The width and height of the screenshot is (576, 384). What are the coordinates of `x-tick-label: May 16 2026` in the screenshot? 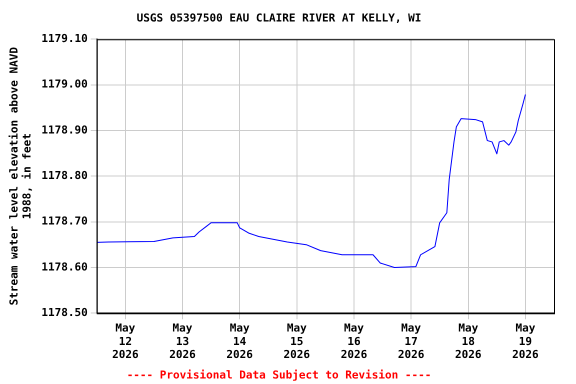 It's located at (354, 342).